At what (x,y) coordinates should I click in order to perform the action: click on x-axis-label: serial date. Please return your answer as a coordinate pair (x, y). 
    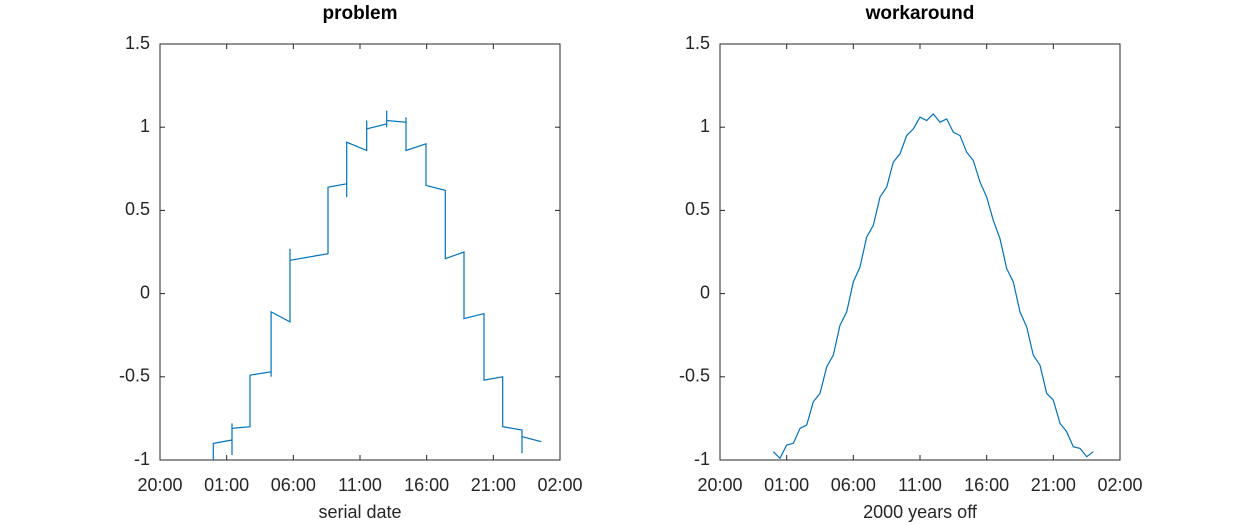
    Looking at the image, I should click on (359, 512).